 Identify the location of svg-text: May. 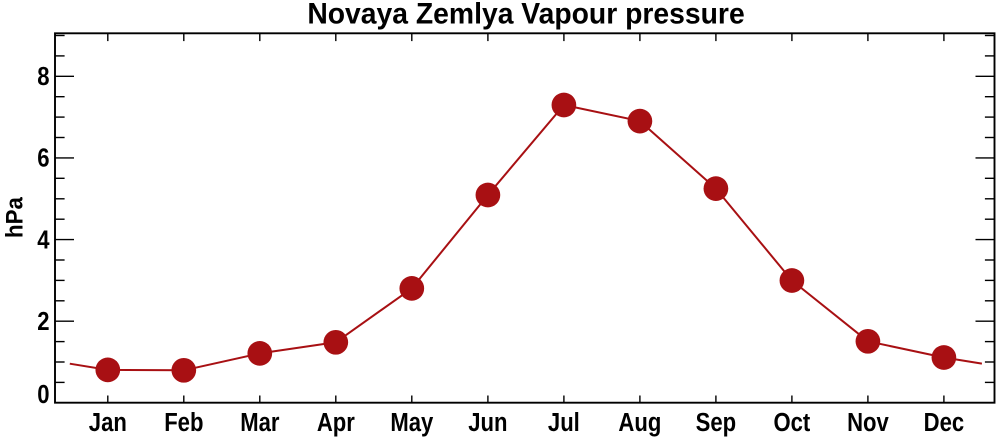
(411, 422).